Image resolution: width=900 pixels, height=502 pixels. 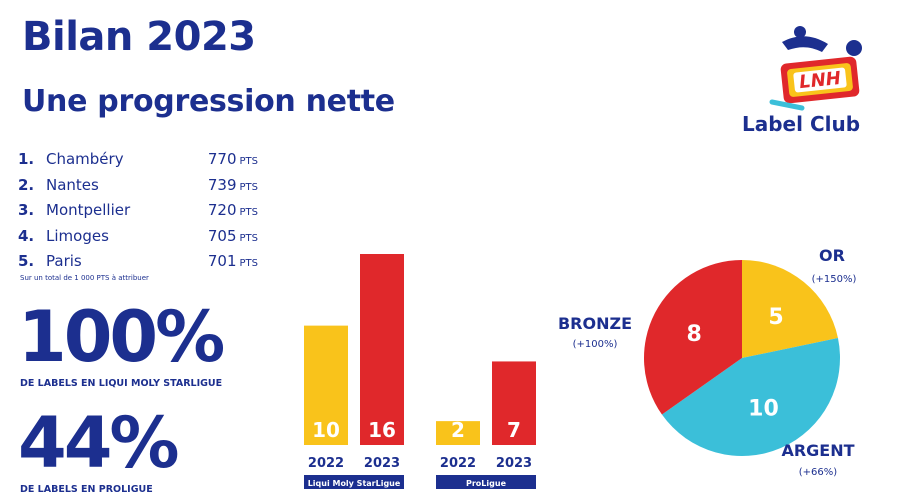 I want to click on starligue-caption: DE LABELS EN LIQUI MOLY STARLIGUE, so click(x=121, y=383).